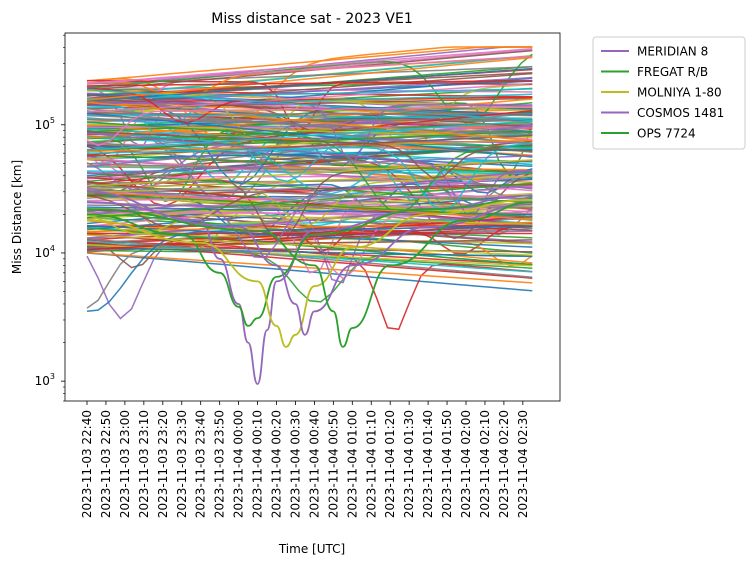 Image resolution: width=753 pixels, height=565 pixels. Describe the element at coordinates (679, 93) in the screenshot. I see `legend-entry: MOLNIYA 1-80` at that location.